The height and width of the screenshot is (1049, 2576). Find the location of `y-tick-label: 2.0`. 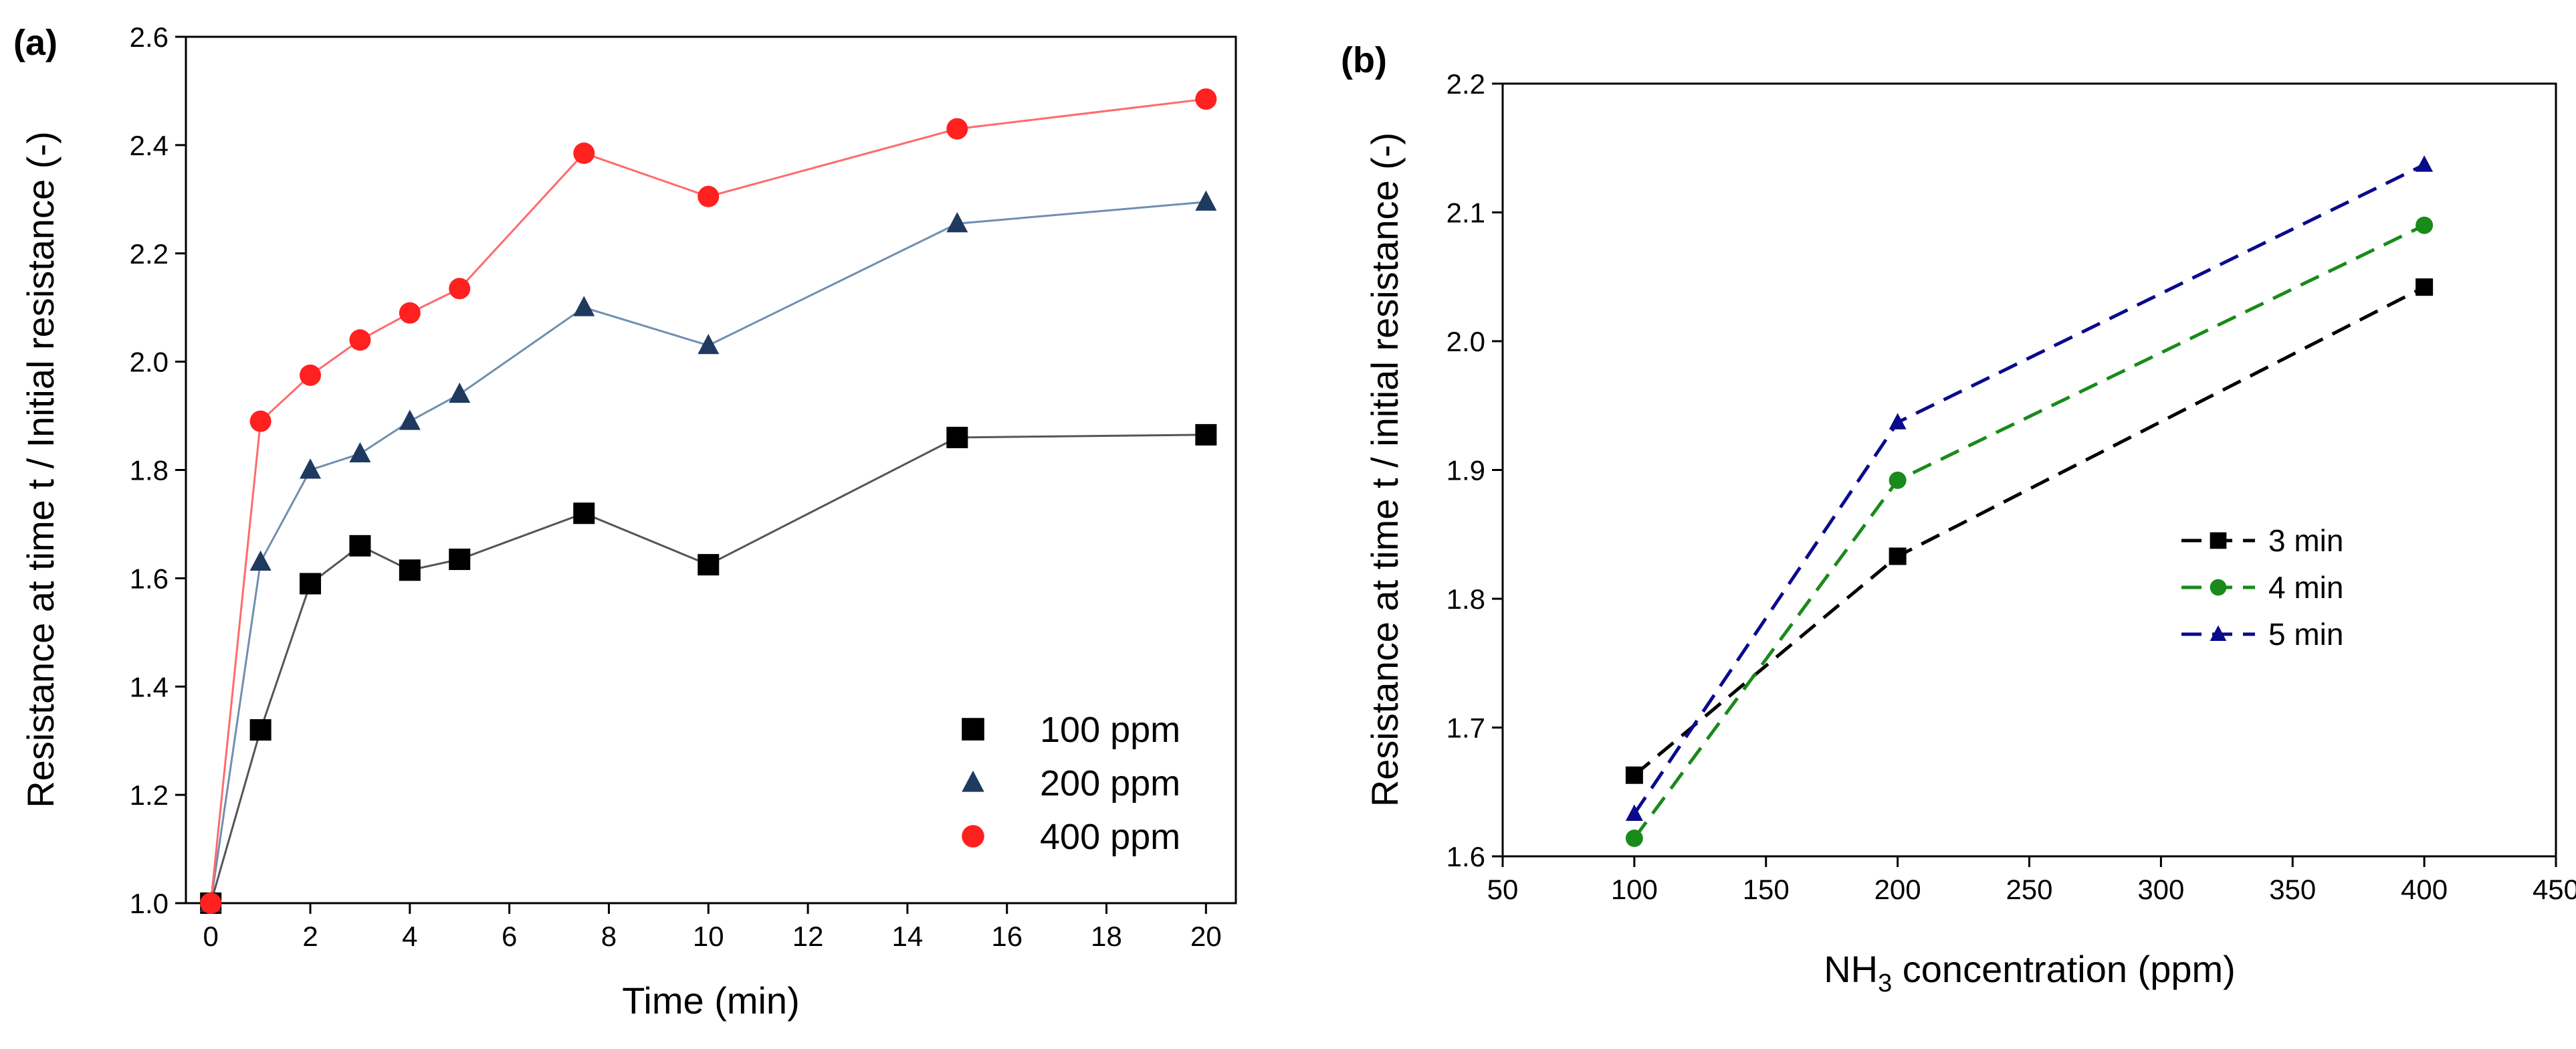

y-tick-label: 2.0 is located at coordinates (149, 362).